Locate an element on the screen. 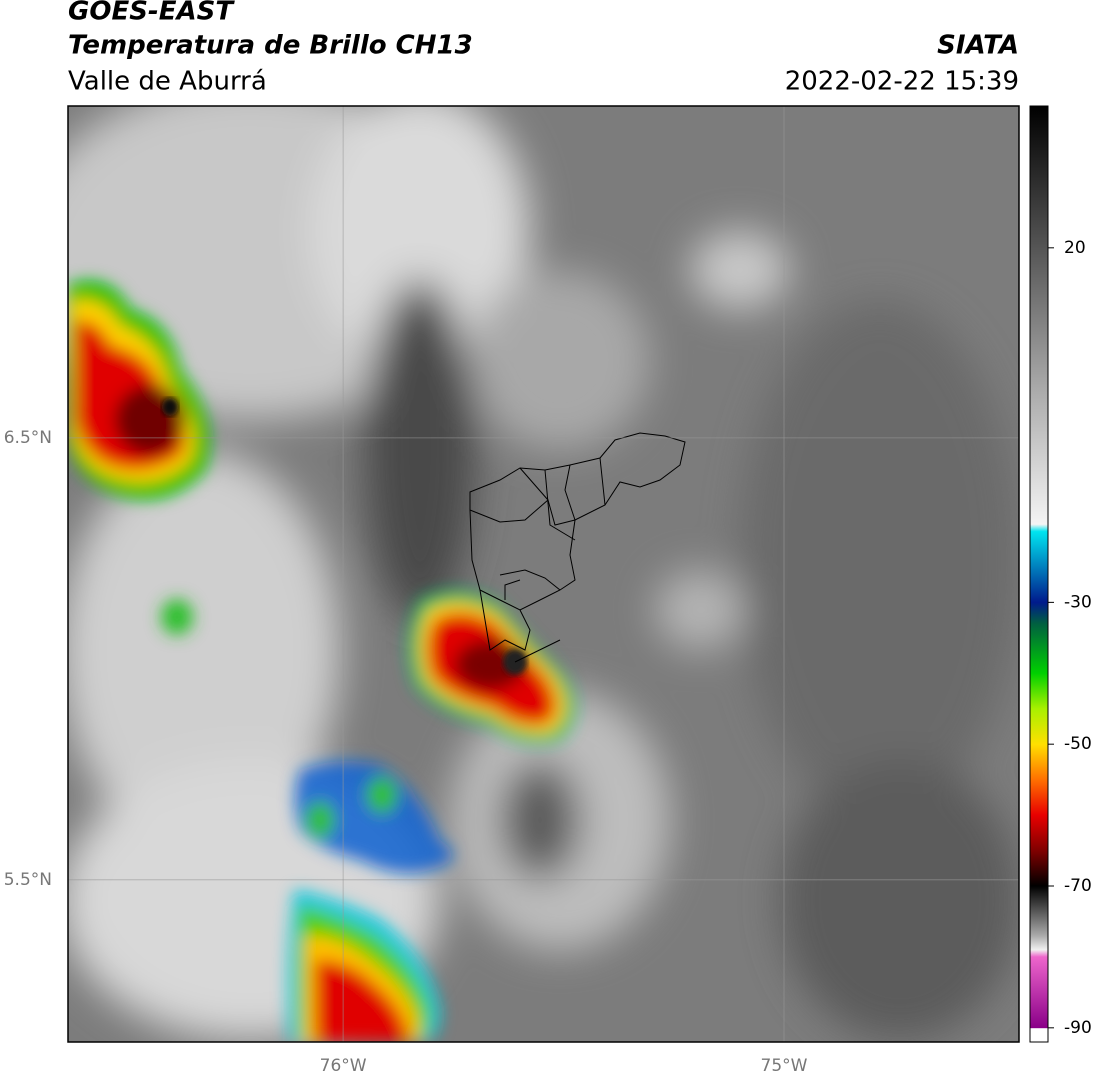  colorbar is located at coordinates (1039, 574).